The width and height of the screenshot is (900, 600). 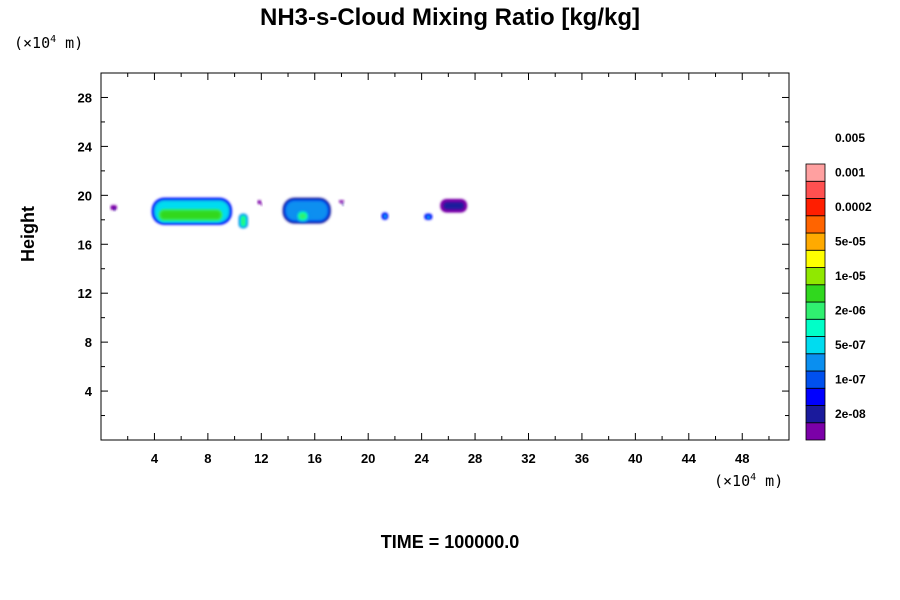 What do you see at coordinates (155, 458) in the screenshot?
I see `x-tick-label: 4` at bounding box center [155, 458].